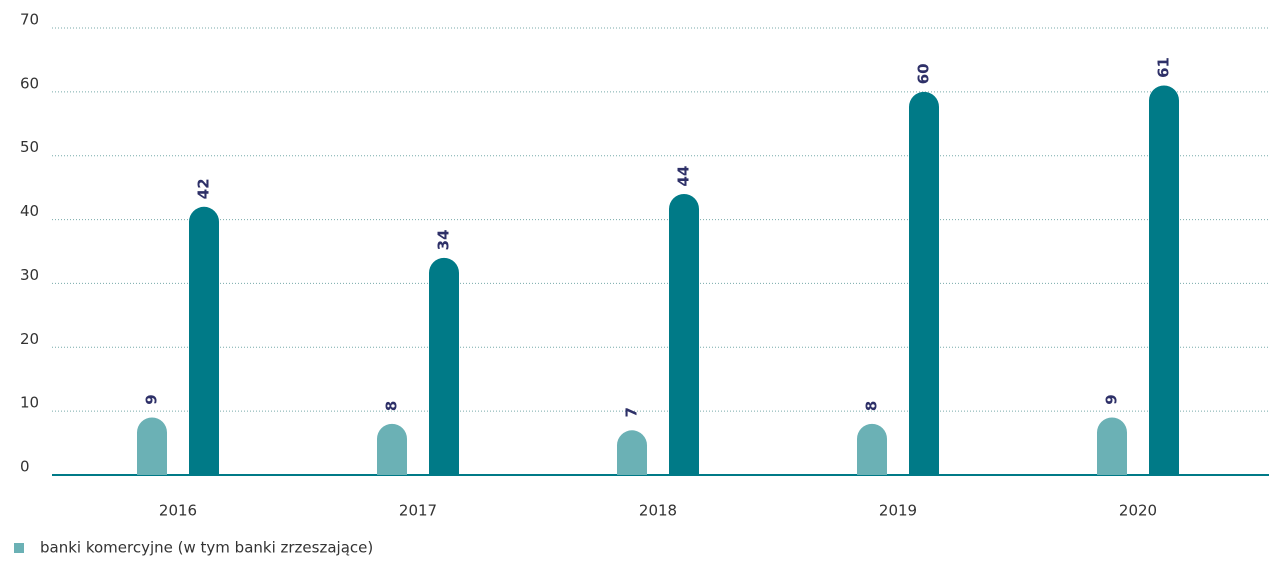  I want to click on y-tick-label: 40, so click(29, 211).